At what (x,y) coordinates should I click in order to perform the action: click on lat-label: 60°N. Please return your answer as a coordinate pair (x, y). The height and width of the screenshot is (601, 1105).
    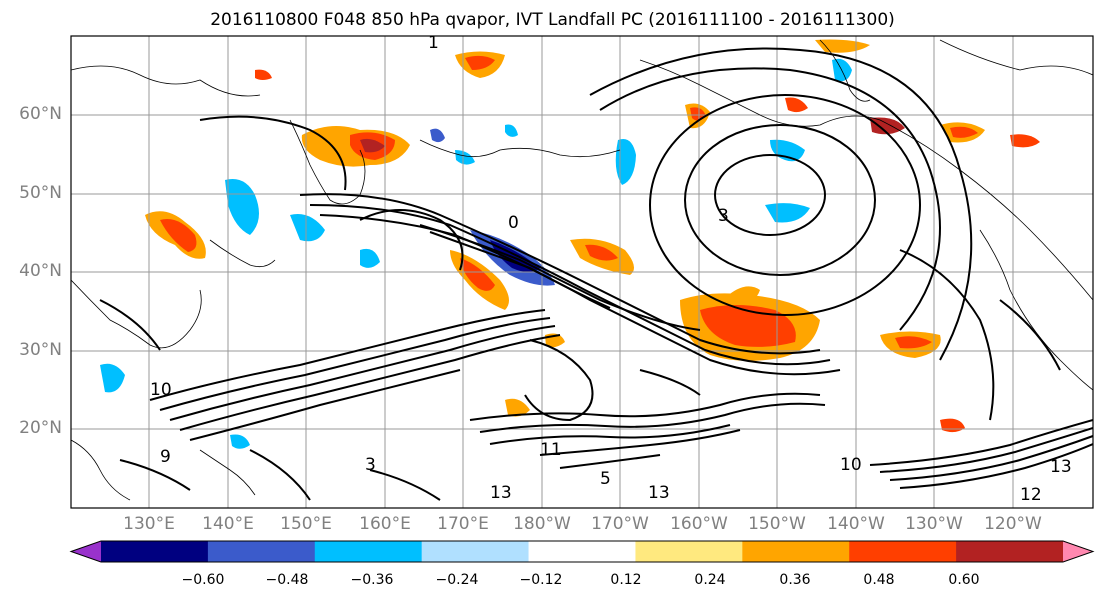
    Looking at the image, I should click on (40, 114).